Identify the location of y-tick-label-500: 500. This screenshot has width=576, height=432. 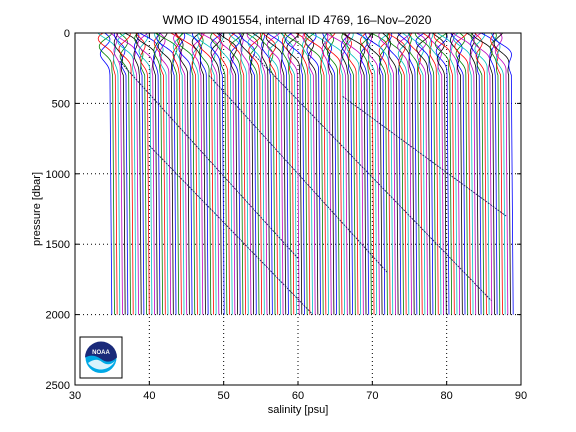
(61, 104).